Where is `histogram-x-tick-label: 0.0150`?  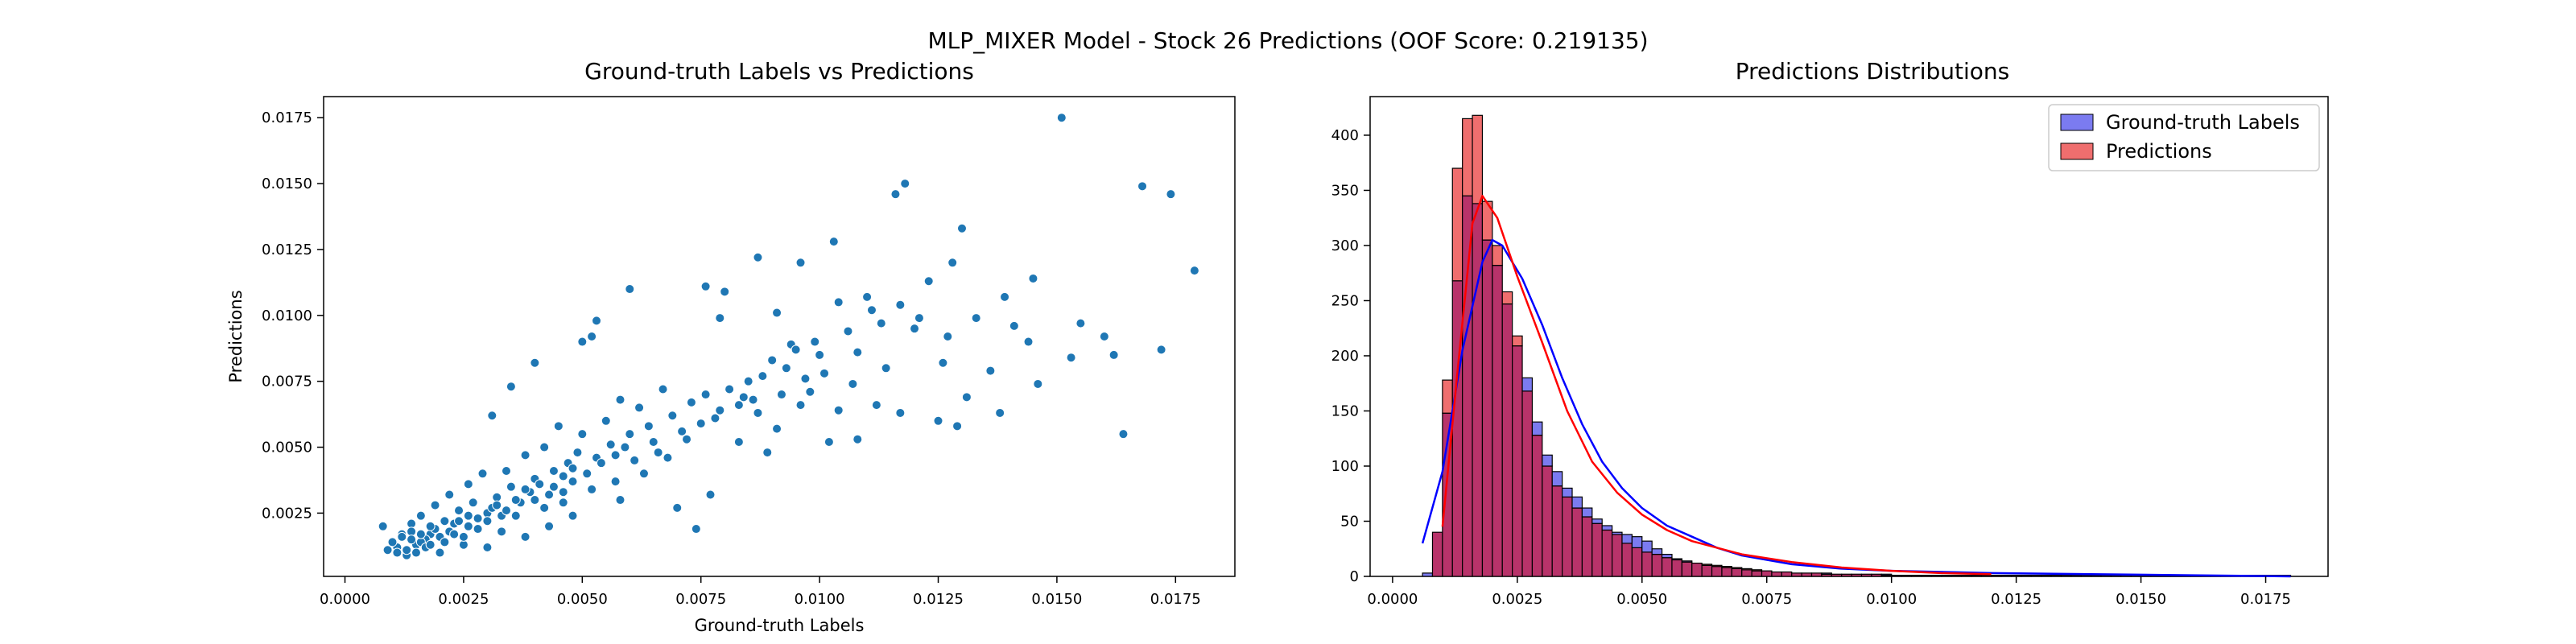
histogram-x-tick-label: 0.0150 is located at coordinates (2141, 599).